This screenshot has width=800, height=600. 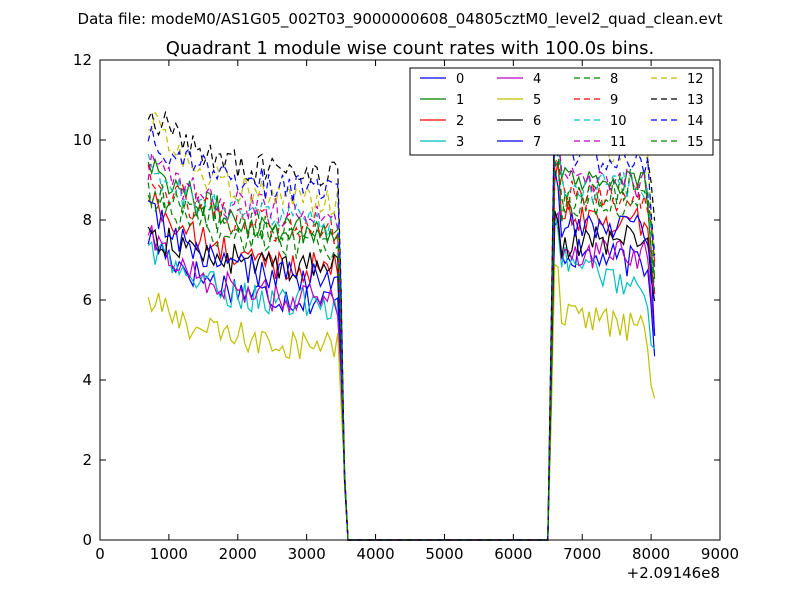 I want to click on legend-label-6: 6, so click(x=537, y=121).